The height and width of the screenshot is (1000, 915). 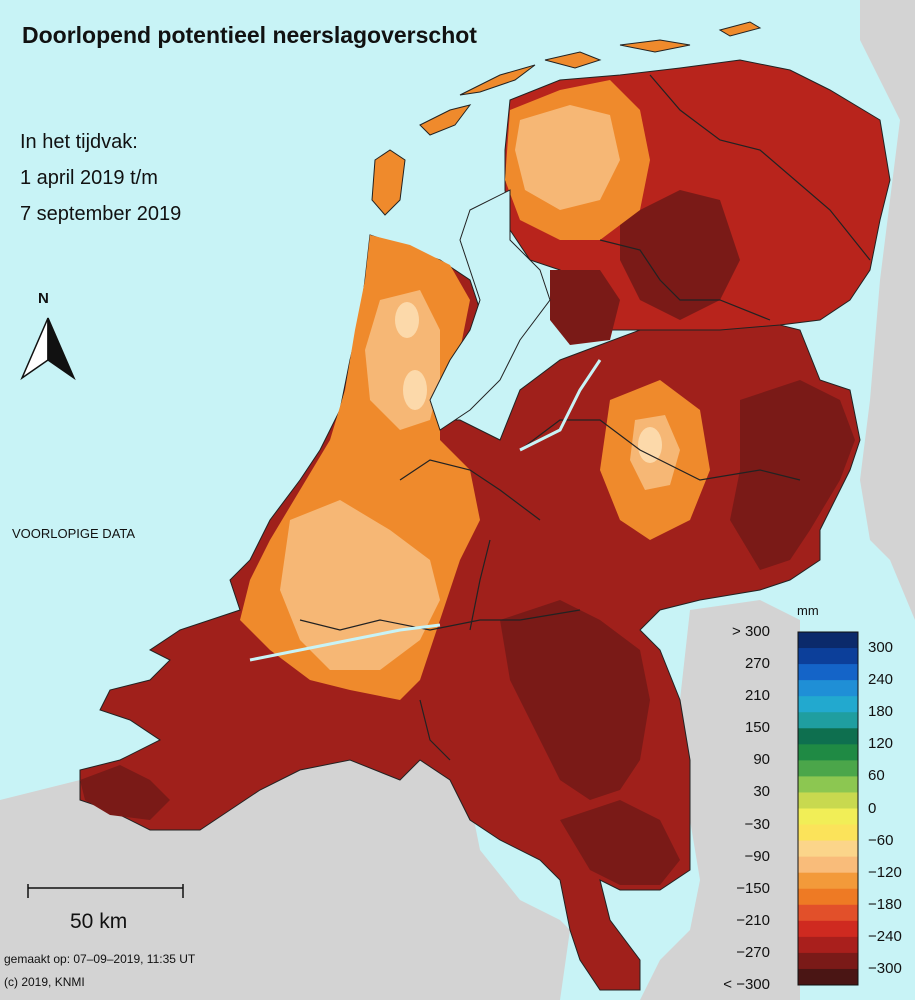 I want to click on scale-bar-label: 50 km, so click(x=99, y=921).